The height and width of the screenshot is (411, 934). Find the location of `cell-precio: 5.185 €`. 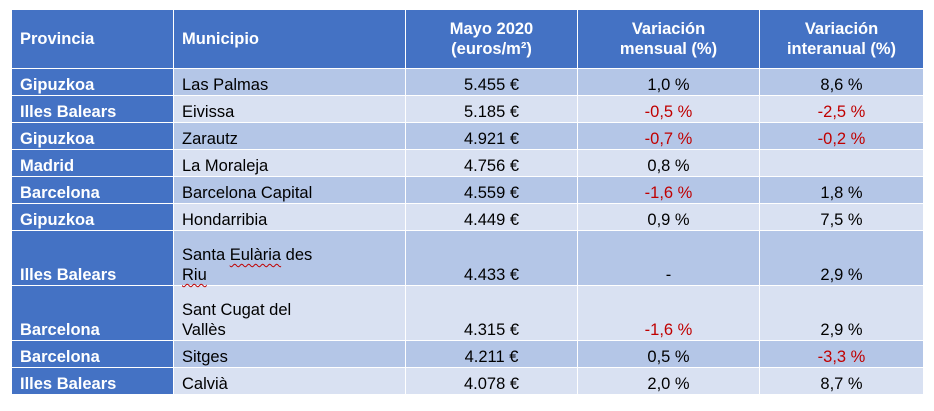

cell-precio: 5.185 € is located at coordinates (491, 109).